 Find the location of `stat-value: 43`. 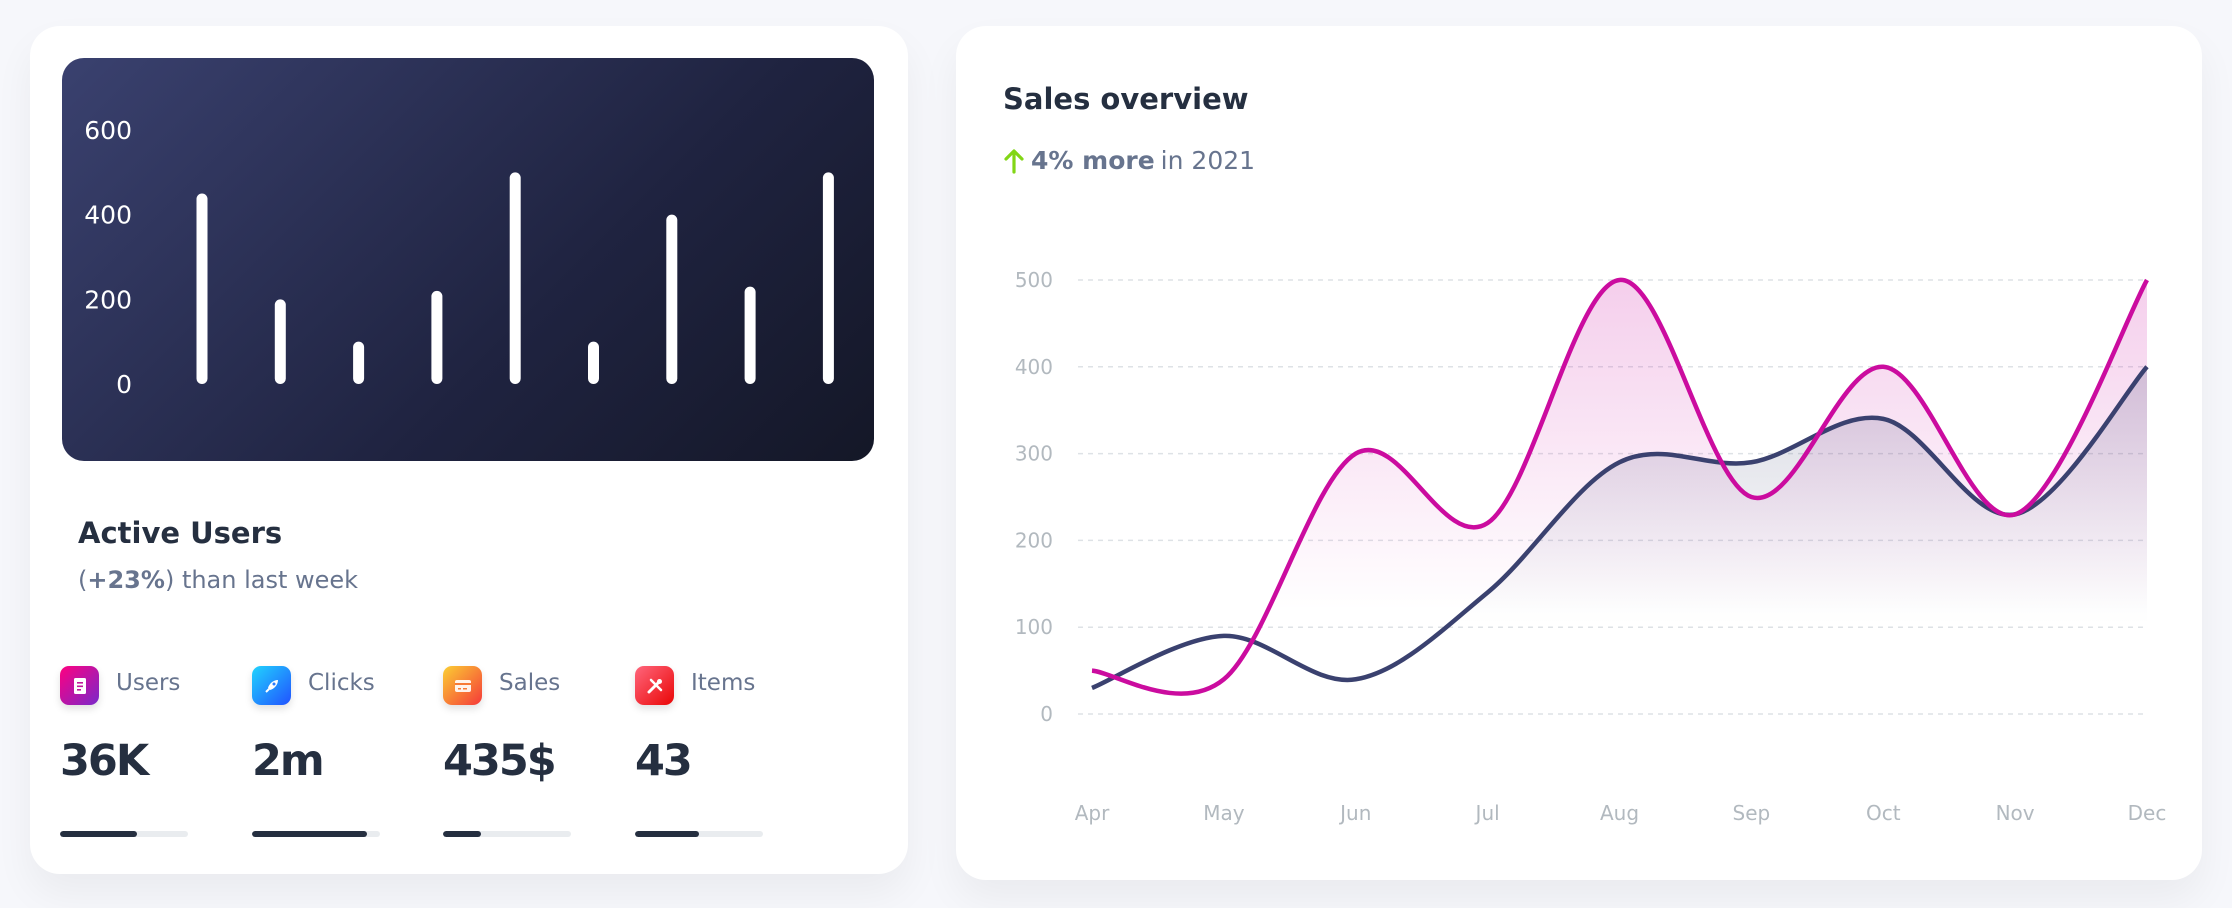

stat-value: 43 is located at coordinates (664, 761).